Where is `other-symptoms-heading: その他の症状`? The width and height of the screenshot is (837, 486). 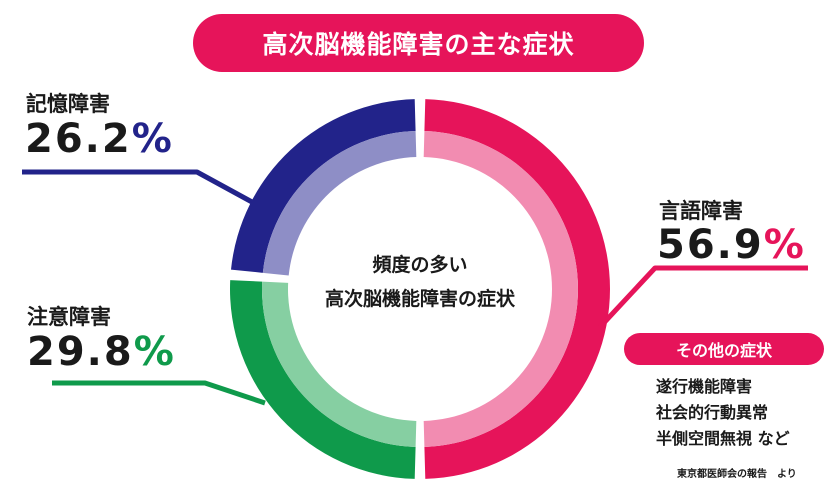 other-symptoms-heading: その他の症状 is located at coordinates (724, 349).